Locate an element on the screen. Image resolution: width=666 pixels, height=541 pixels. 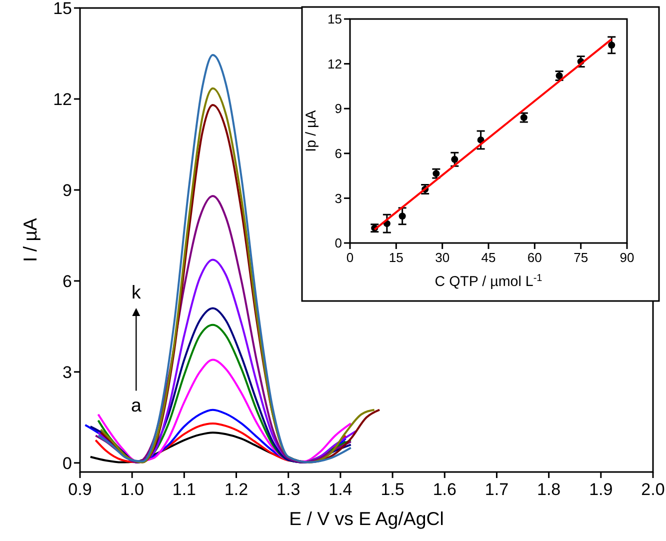
x-tick-label: 1.1 is located at coordinates (184, 489).